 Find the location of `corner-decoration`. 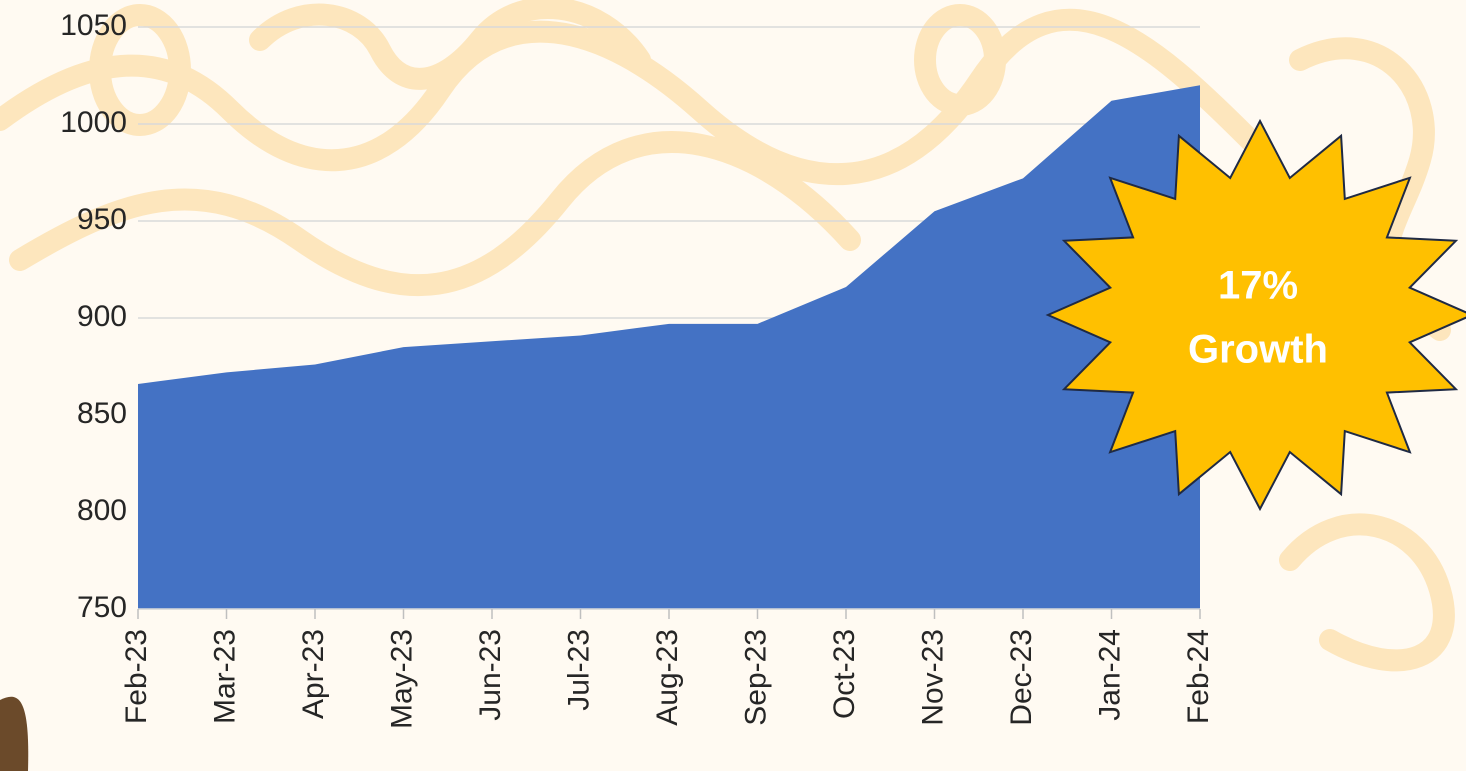

corner-decoration is located at coordinates (14, 733).